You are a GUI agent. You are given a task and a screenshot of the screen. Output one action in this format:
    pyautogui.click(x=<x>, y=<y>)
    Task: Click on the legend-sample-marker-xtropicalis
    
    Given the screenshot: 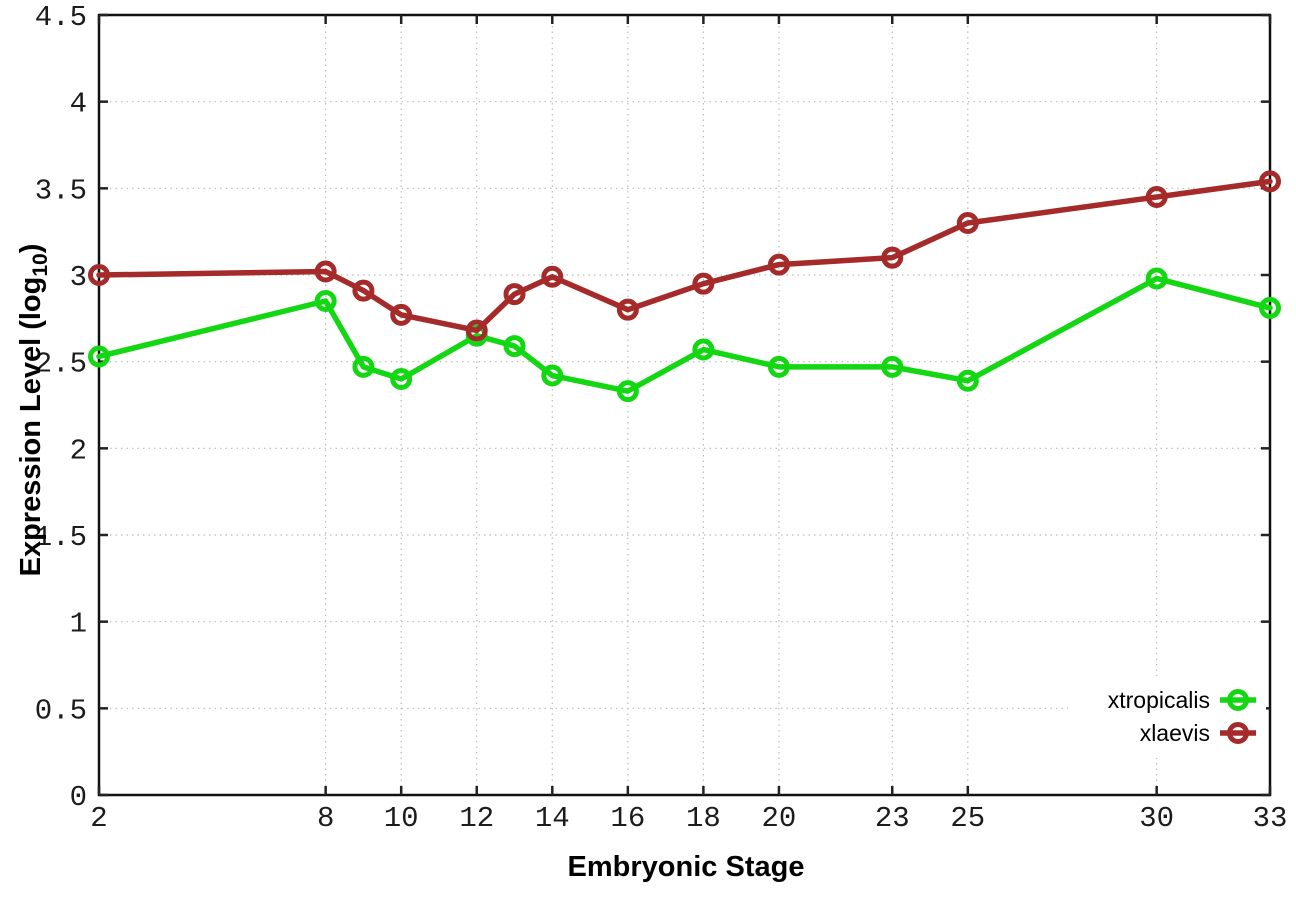 What is the action you would take?
    pyautogui.click(x=1238, y=700)
    